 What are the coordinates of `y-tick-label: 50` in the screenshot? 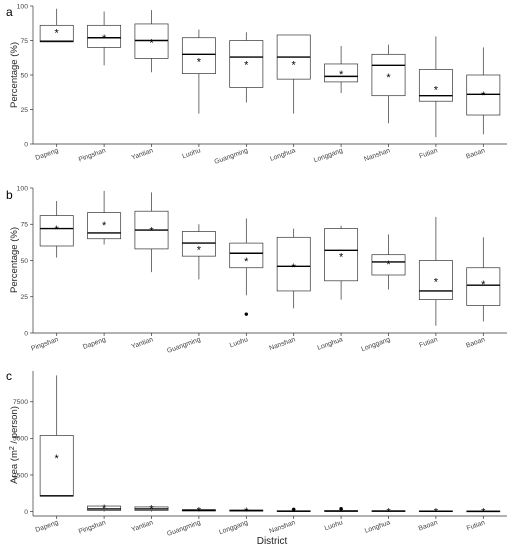 It's located at (24, 75).